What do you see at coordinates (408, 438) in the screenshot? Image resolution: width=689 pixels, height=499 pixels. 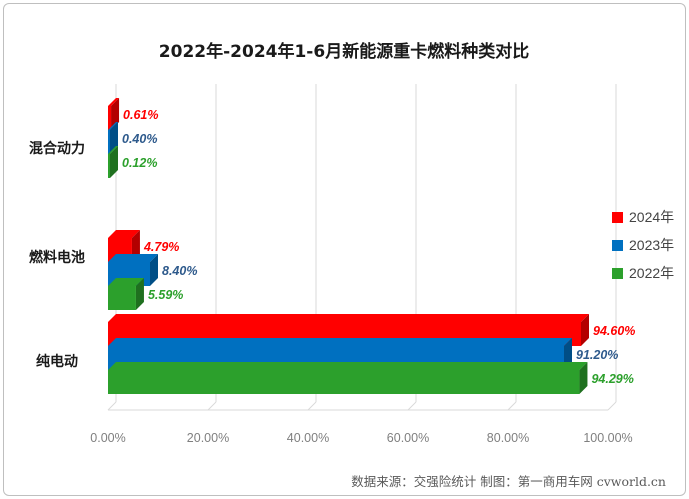 I see `x-tick-label: 60.00%` at bounding box center [408, 438].